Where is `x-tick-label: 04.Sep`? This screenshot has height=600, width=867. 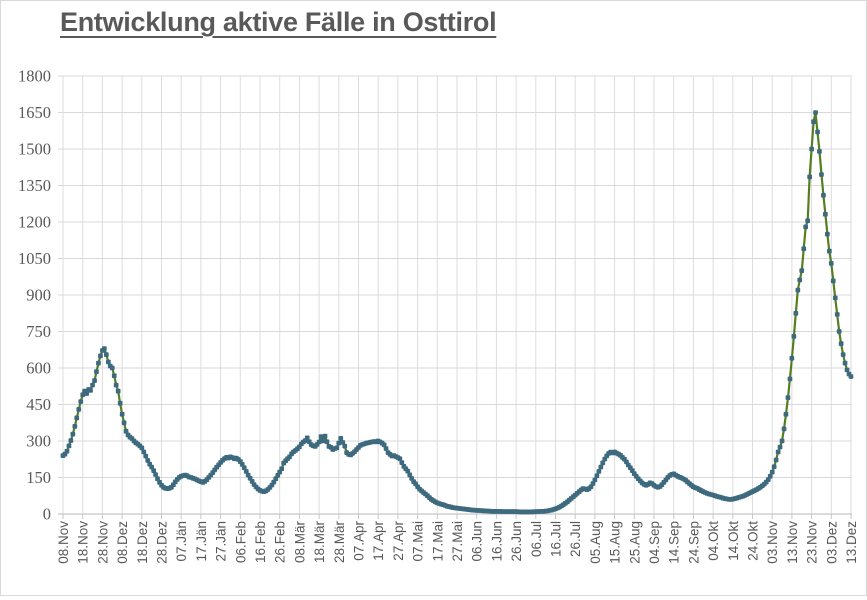 x-tick-label: 04.Sep is located at coordinates (654, 542).